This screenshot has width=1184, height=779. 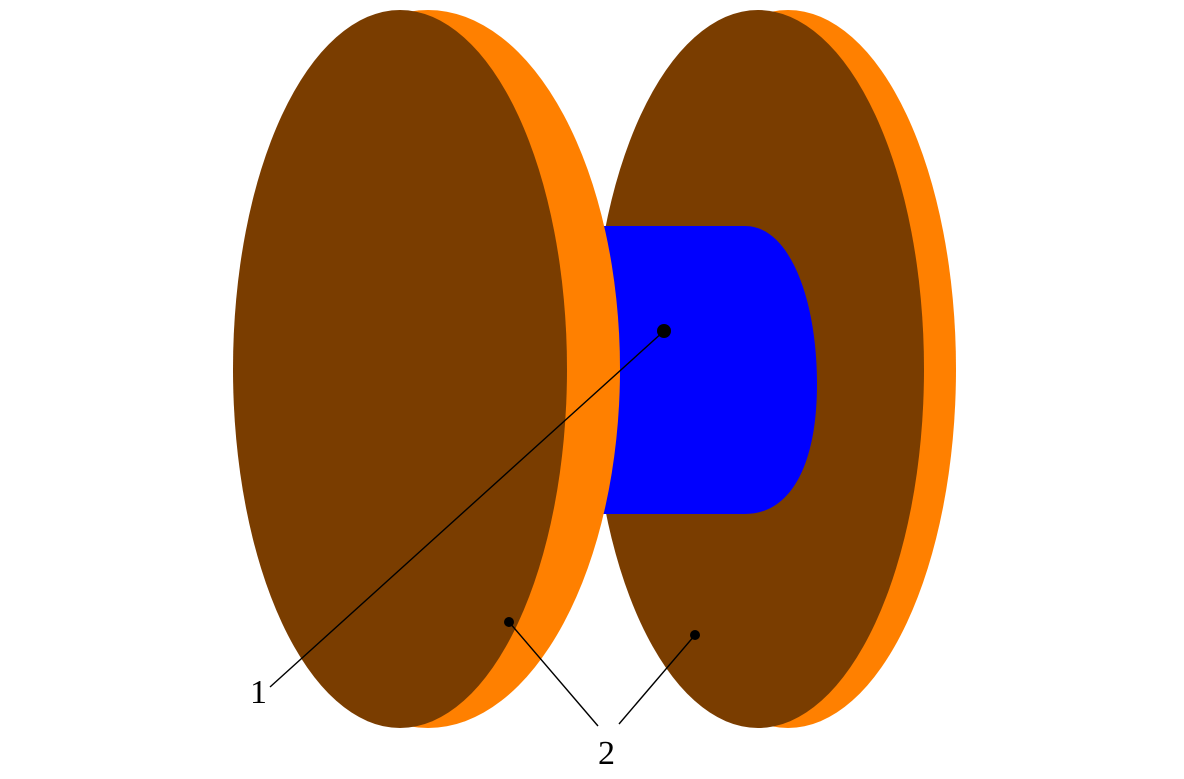 I want to click on core-callout-label: 1, so click(x=258, y=692).